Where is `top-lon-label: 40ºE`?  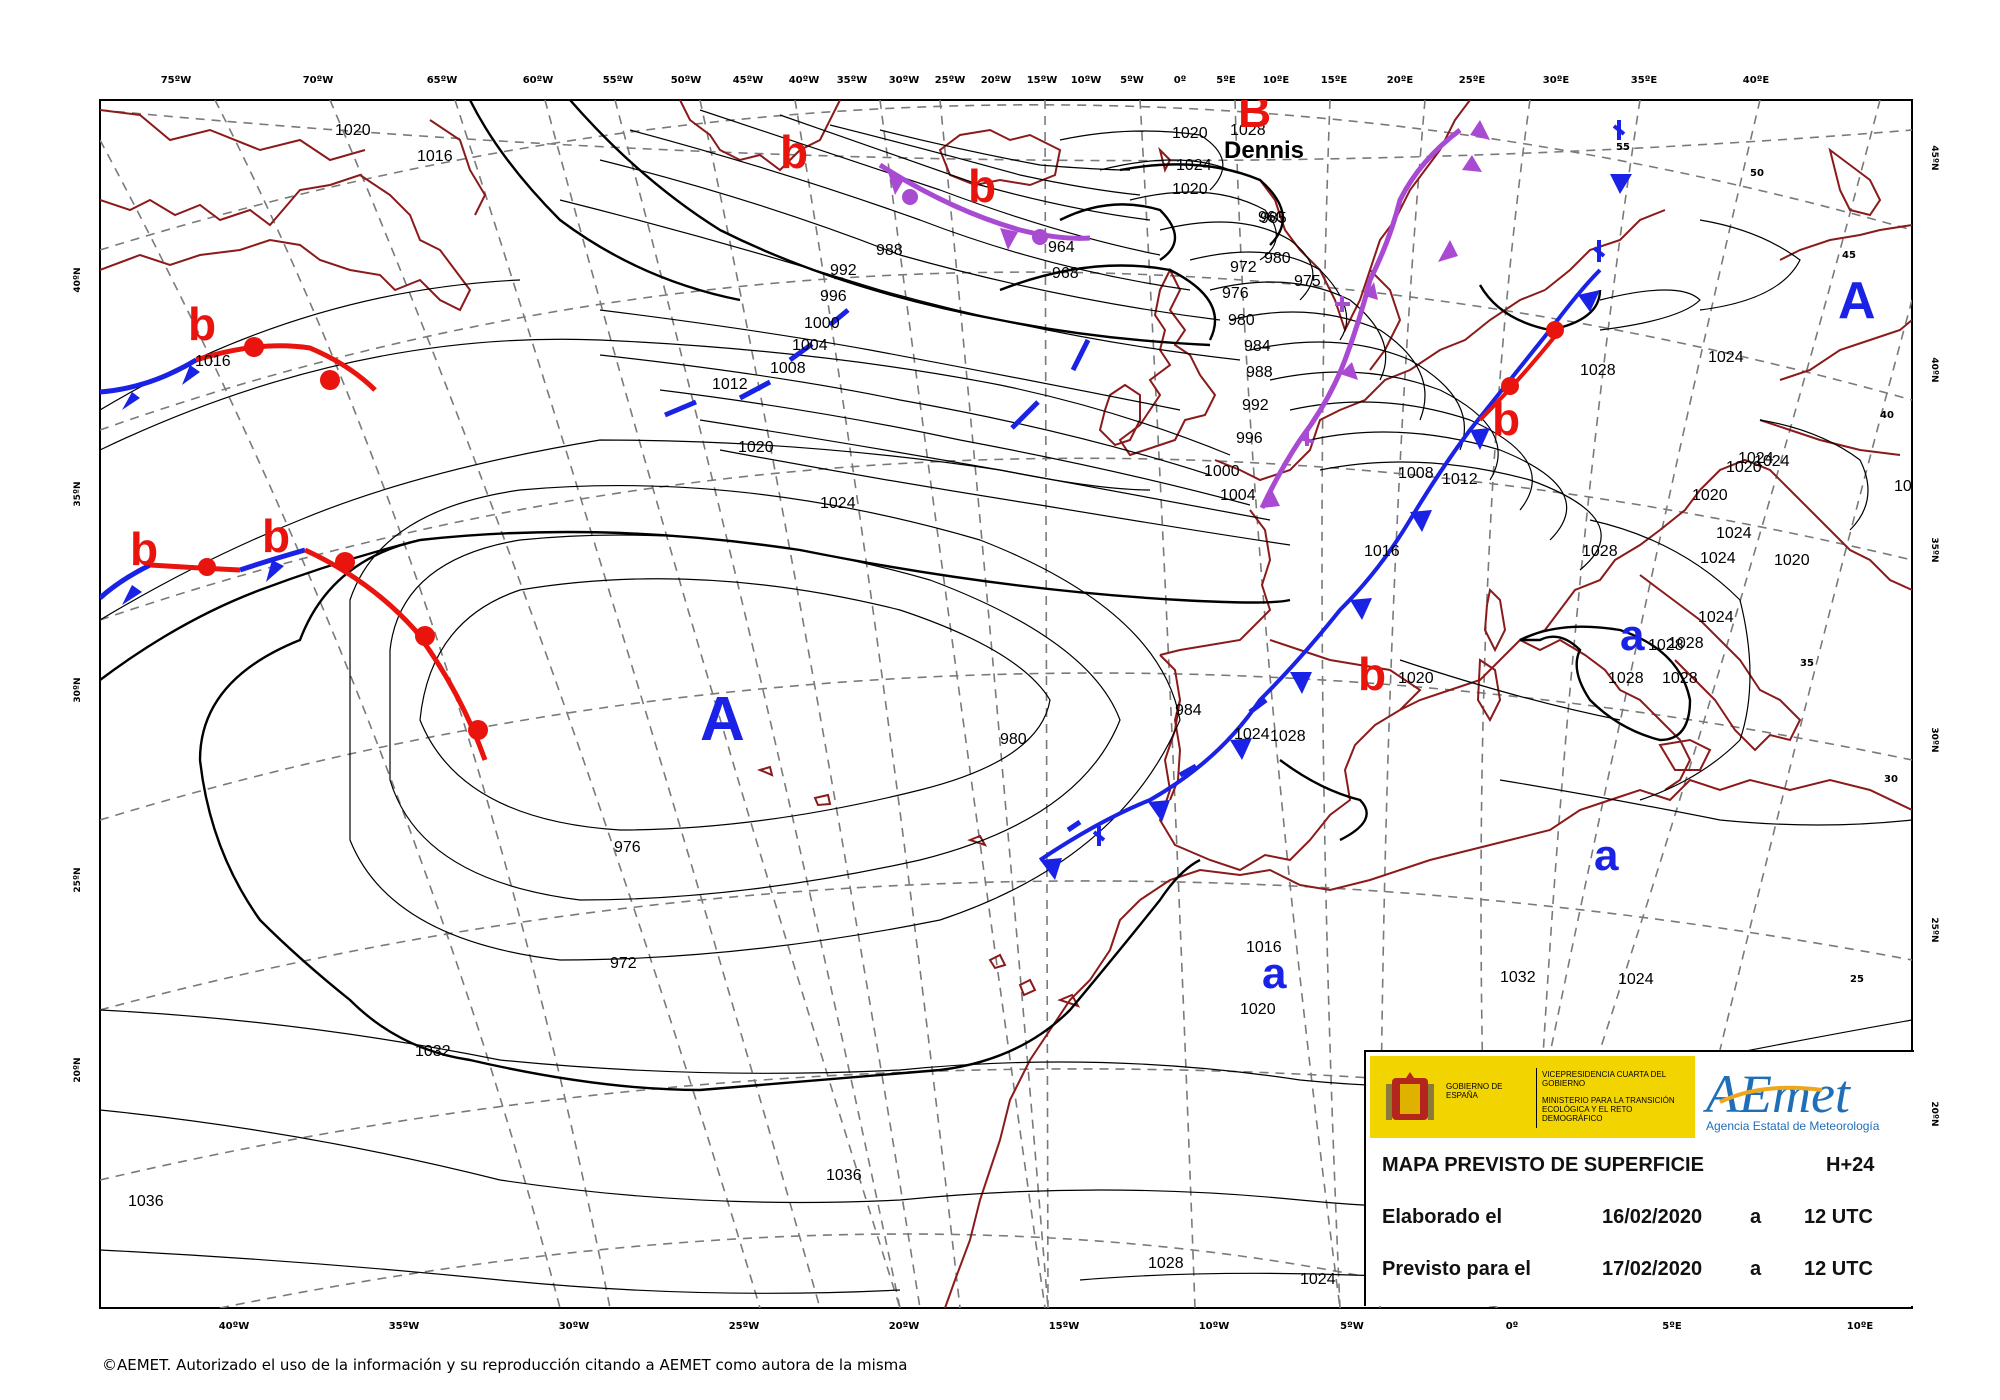 top-lon-label: 40ºE is located at coordinates (1756, 80).